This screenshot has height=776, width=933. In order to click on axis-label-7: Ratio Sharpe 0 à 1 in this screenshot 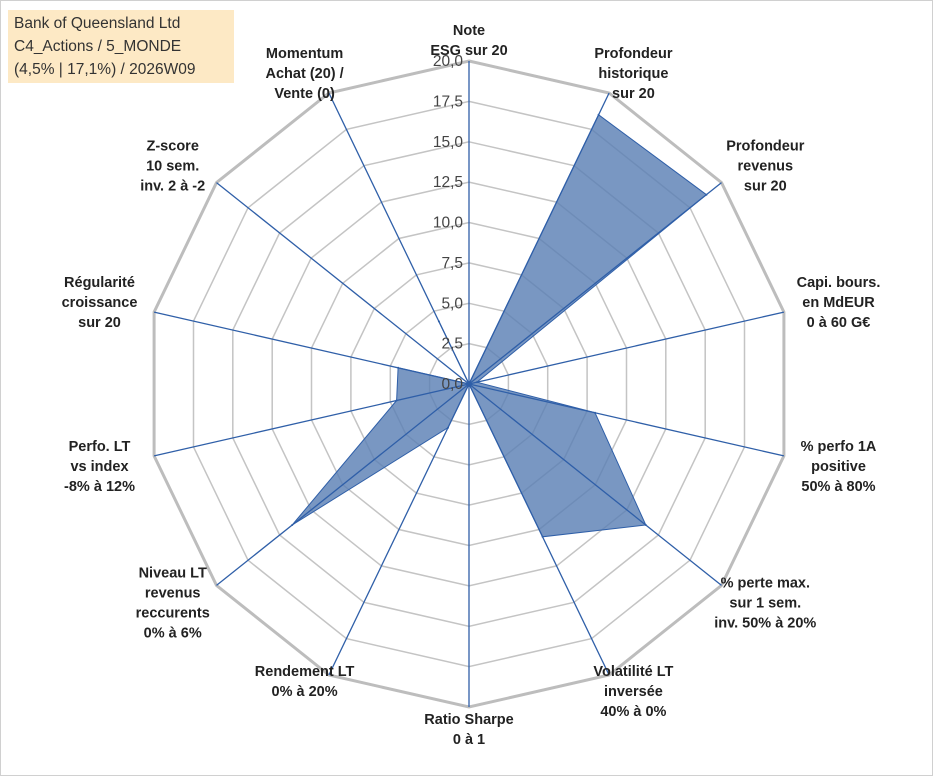, I will do `click(468, 730)`.